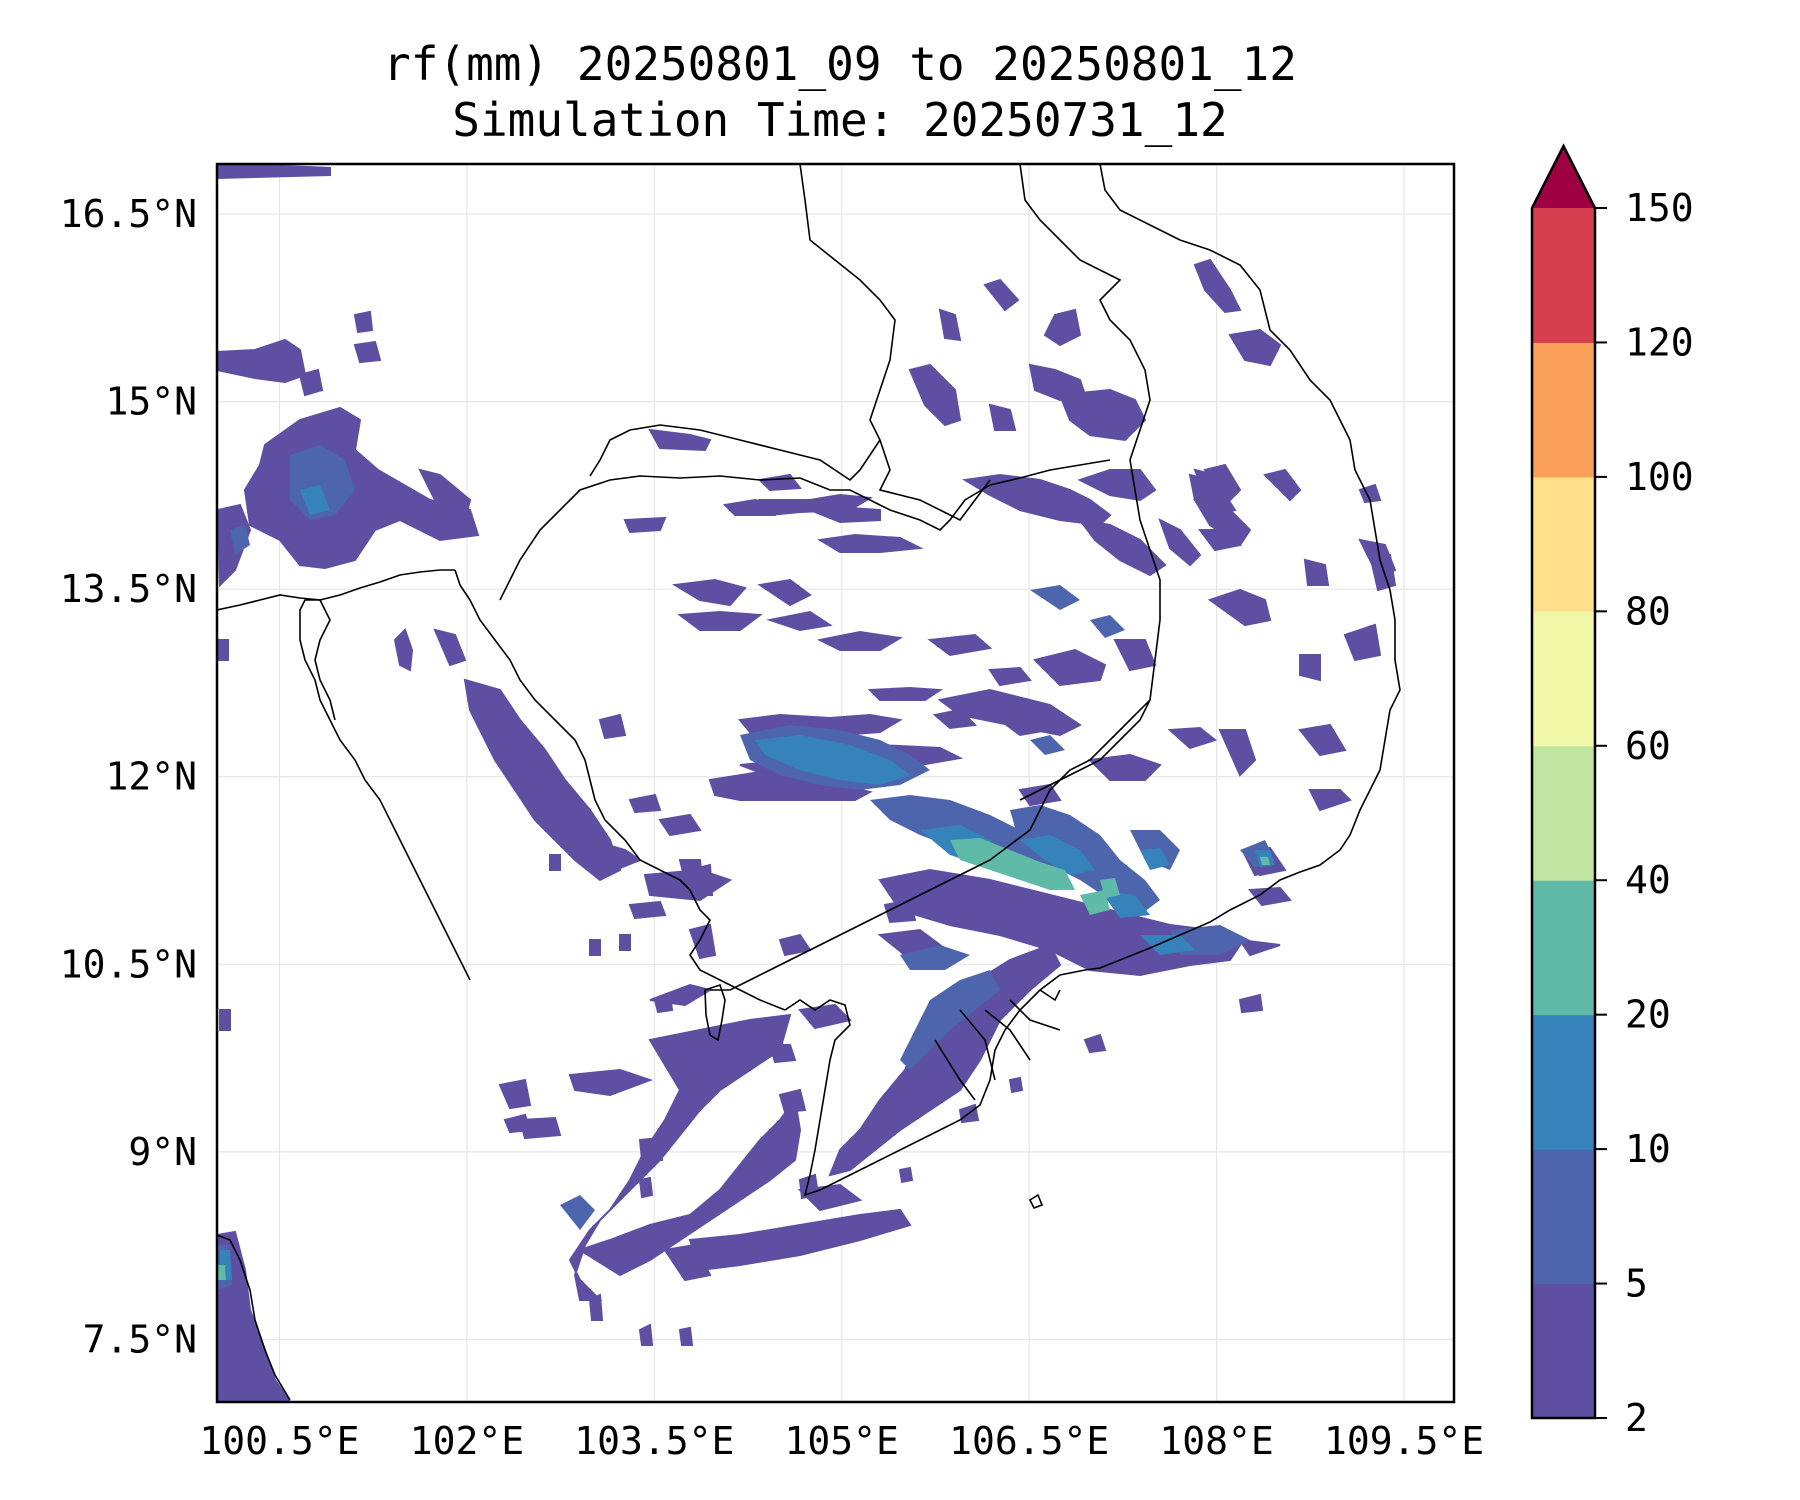 This screenshot has width=1800, height=1500. Describe the element at coordinates (930, 845) in the screenshot. I see `border-cambodia-vietnam` at that location.